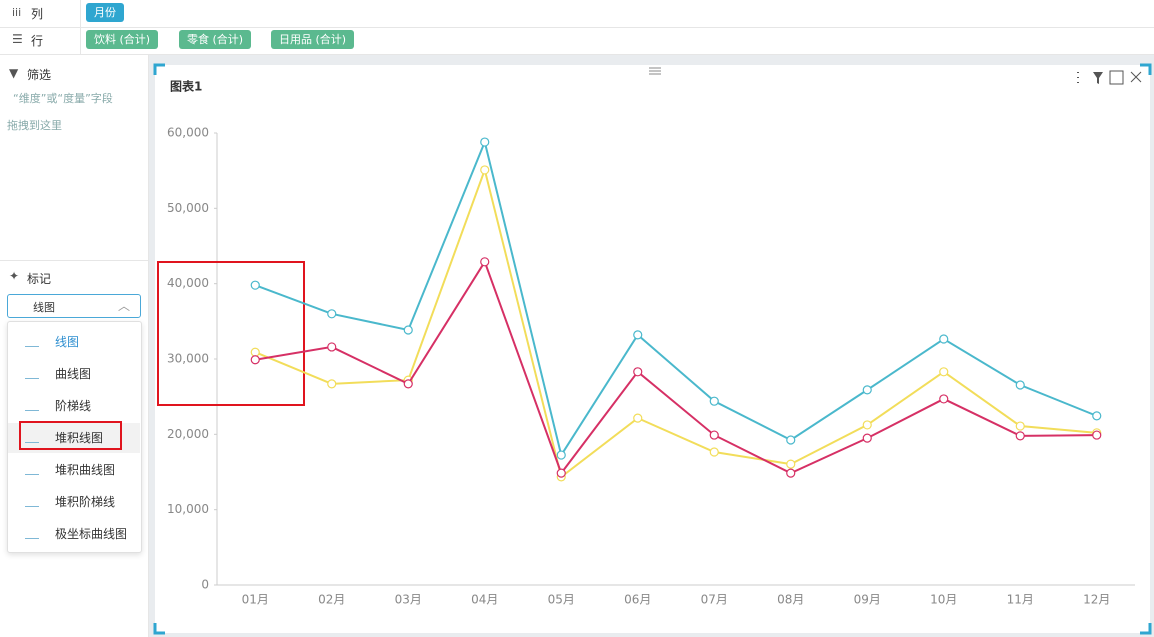 This screenshot has width=1154, height=637. What do you see at coordinates (186, 86) in the screenshot?
I see `chart-title: 图表1` at bounding box center [186, 86].